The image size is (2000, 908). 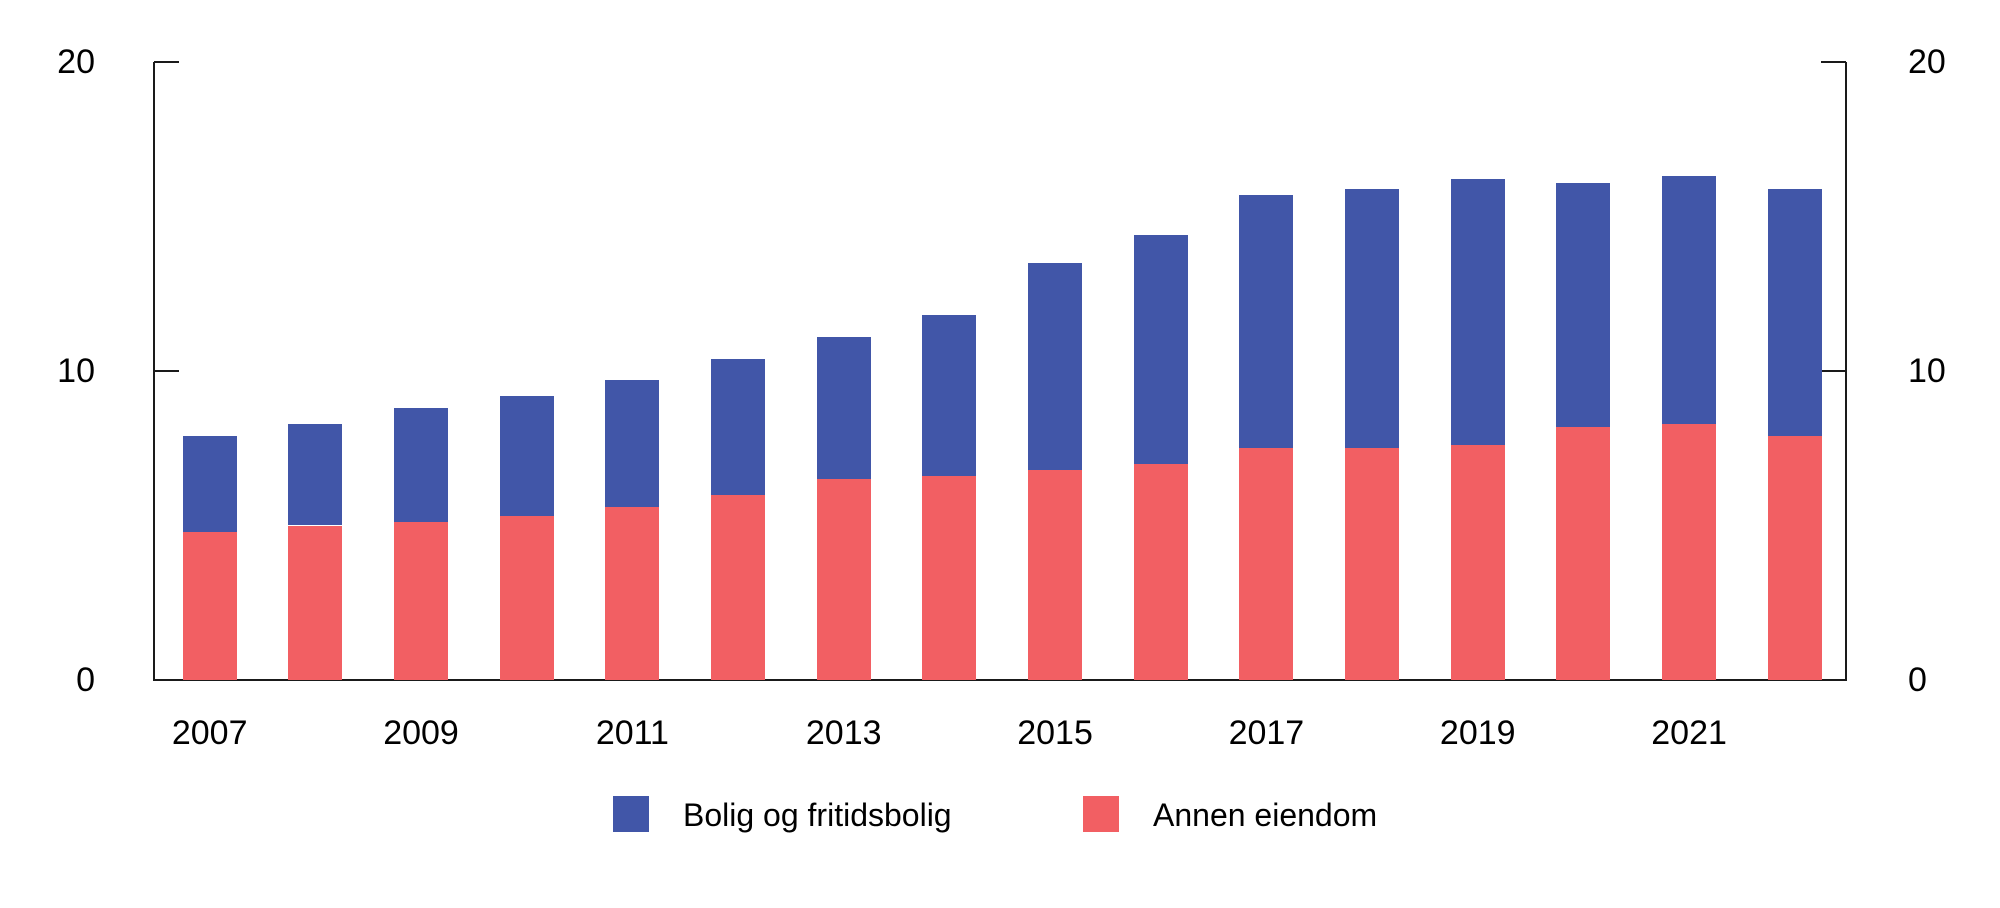 I want to click on x-axis, so click(x=1000, y=680).